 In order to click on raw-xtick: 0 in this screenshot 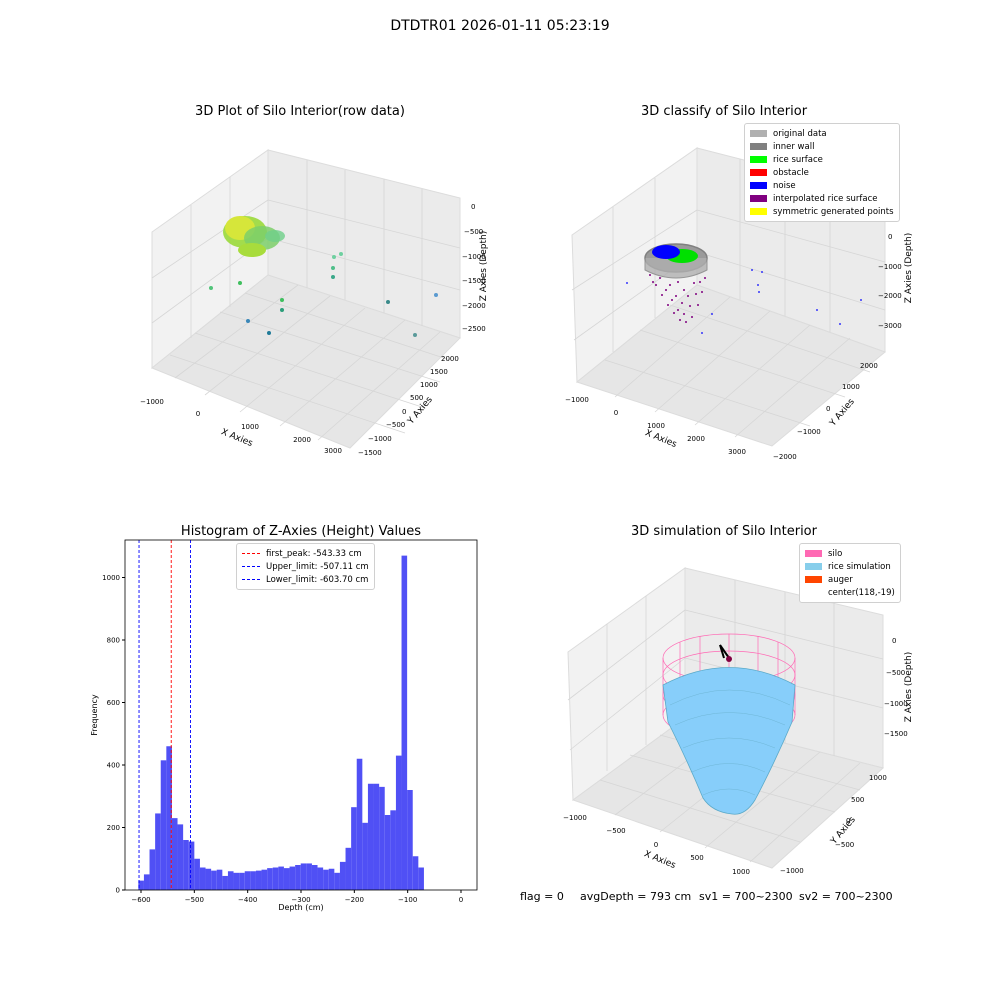, I will do `click(198, 414)`.